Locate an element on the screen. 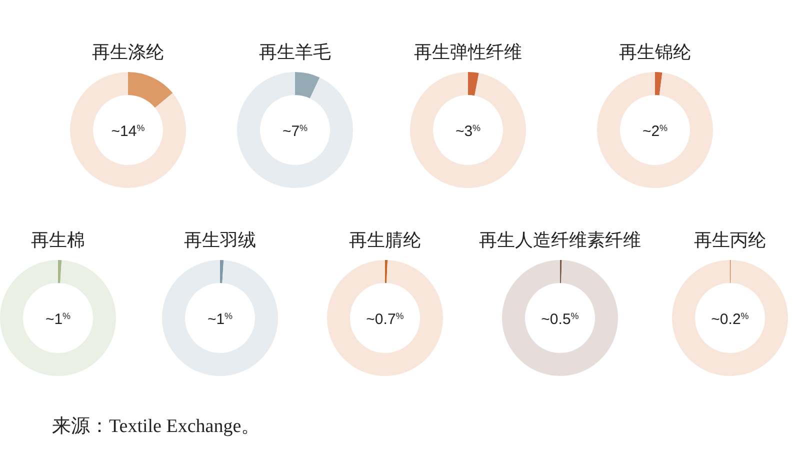 This screenshot has height=455, width=804. text: ~14$^{%}$ is located at coordinates (128, 131).